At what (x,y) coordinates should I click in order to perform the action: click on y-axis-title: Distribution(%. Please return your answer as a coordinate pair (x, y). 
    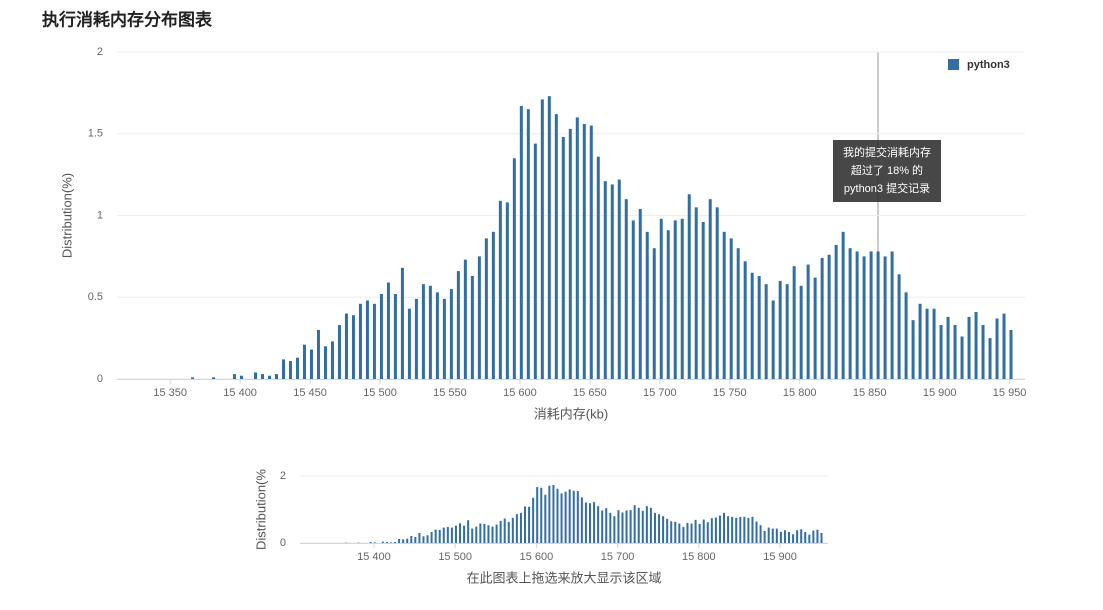
    Looking at the image, I should click on (260, 509).